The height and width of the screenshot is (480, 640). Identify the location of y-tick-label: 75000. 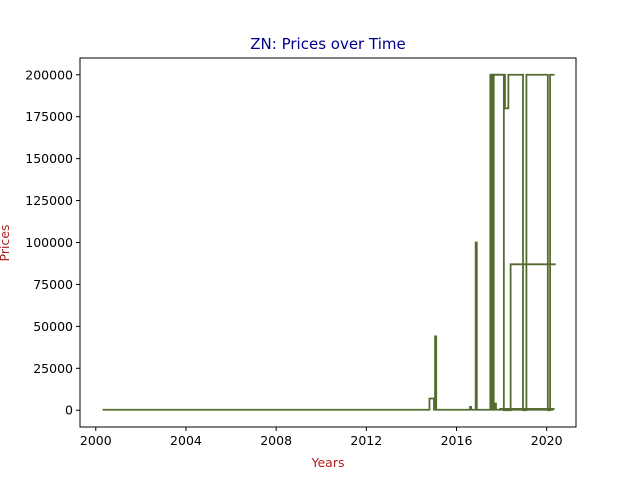
(53, 284).